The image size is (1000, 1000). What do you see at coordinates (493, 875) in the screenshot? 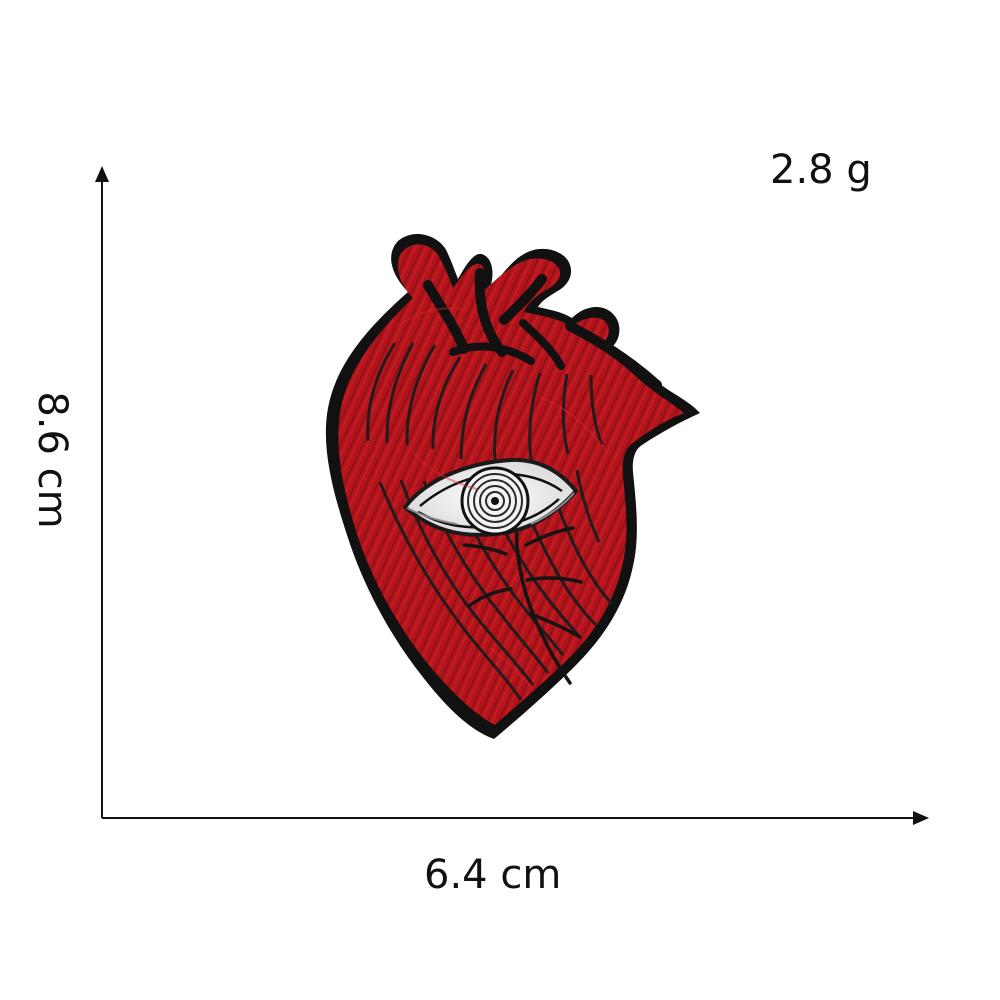
I see `width-label: 6.4 cm` at bounding box center [493, 875].